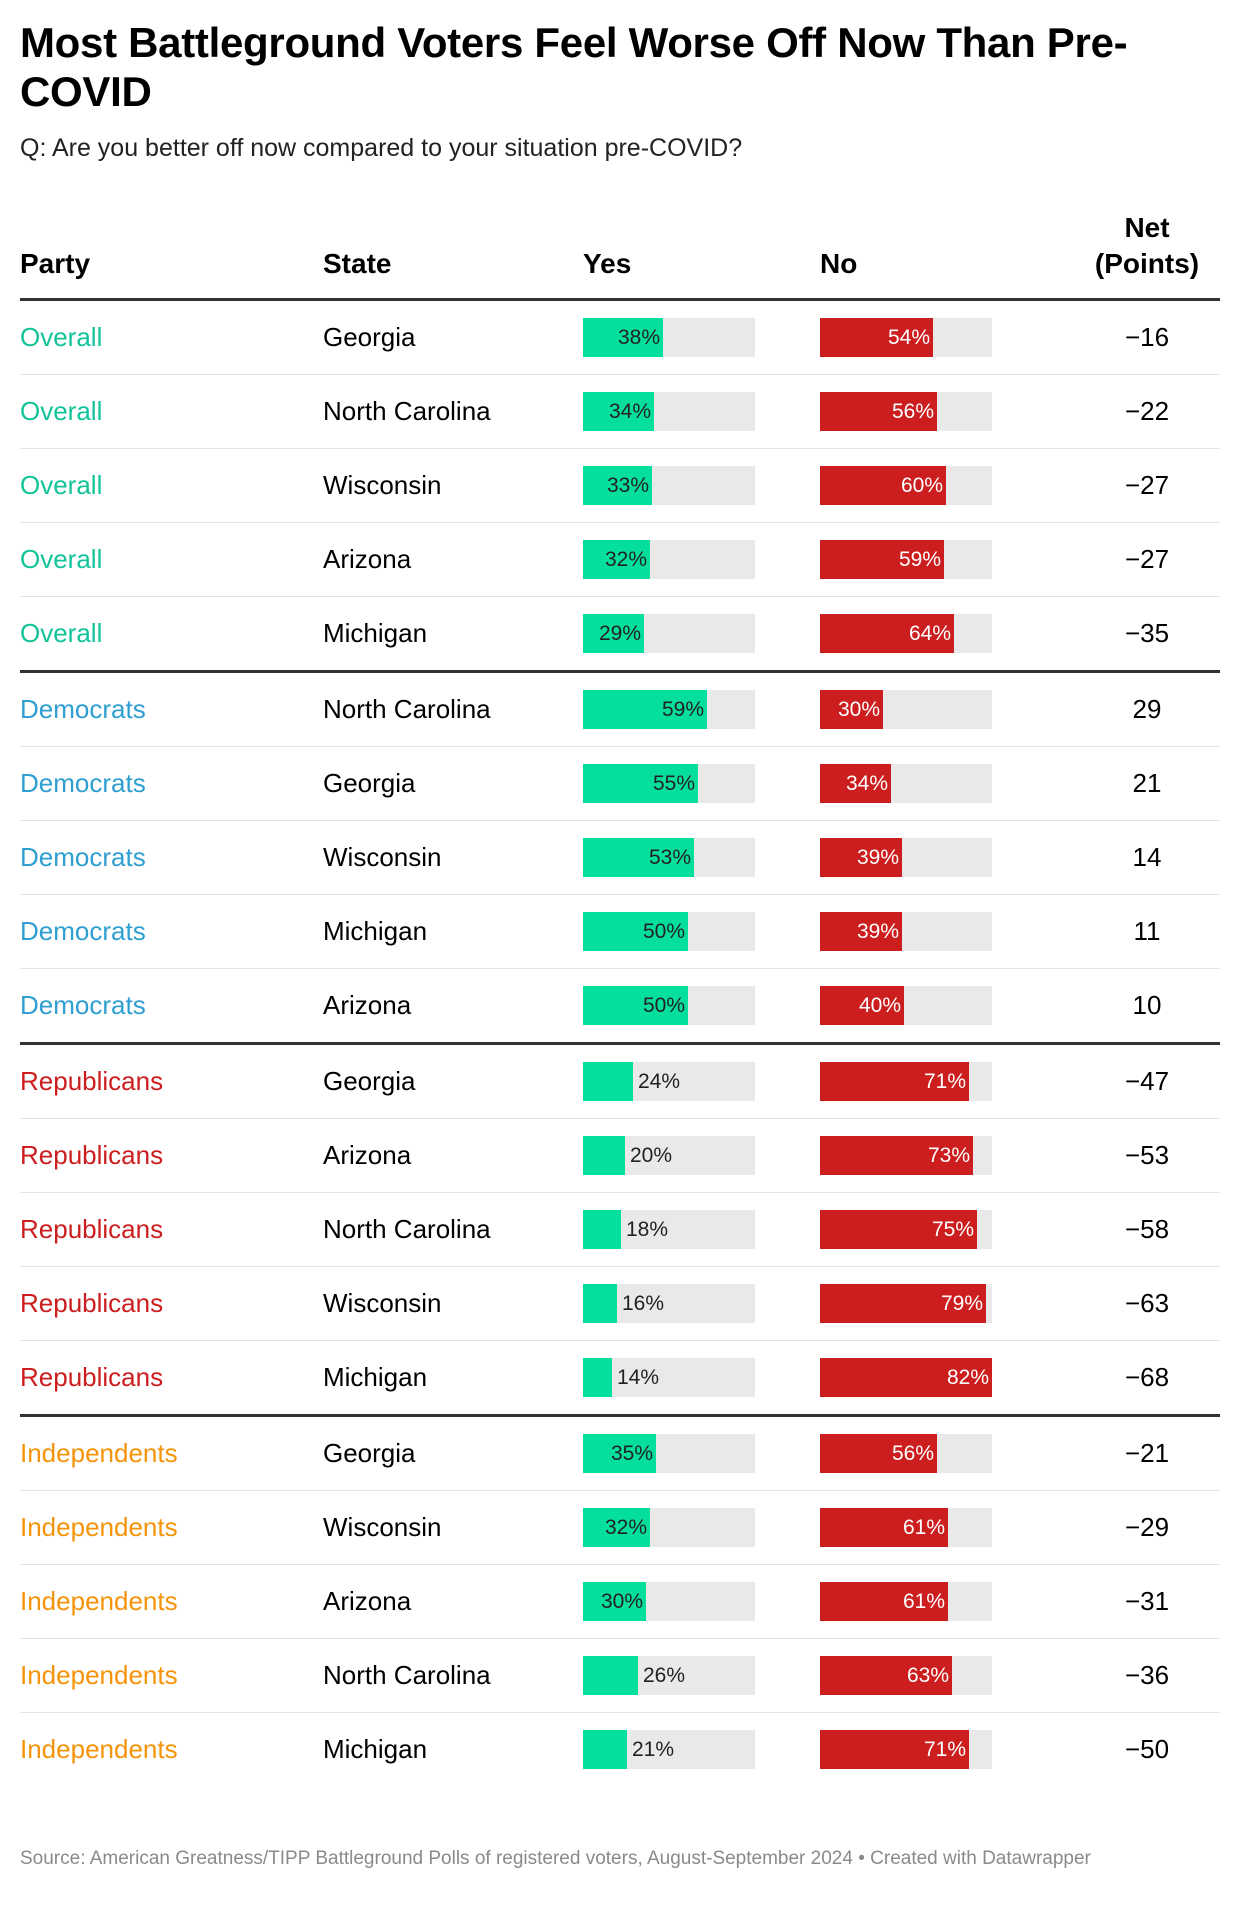 Image resolution: width=1240 pixels, height=1924 pixels. Describe the element at coordinates (1147, 227) in the screenshot. I see `header-net-line1: Net` at that location.